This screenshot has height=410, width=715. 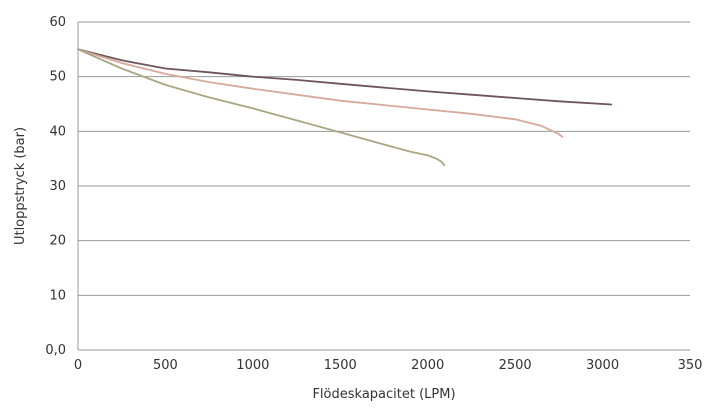 What do you see at coordinates (252, 365) in the screenshot?
I see `x-tick-label: 1000` at bounding box center [252, 365].